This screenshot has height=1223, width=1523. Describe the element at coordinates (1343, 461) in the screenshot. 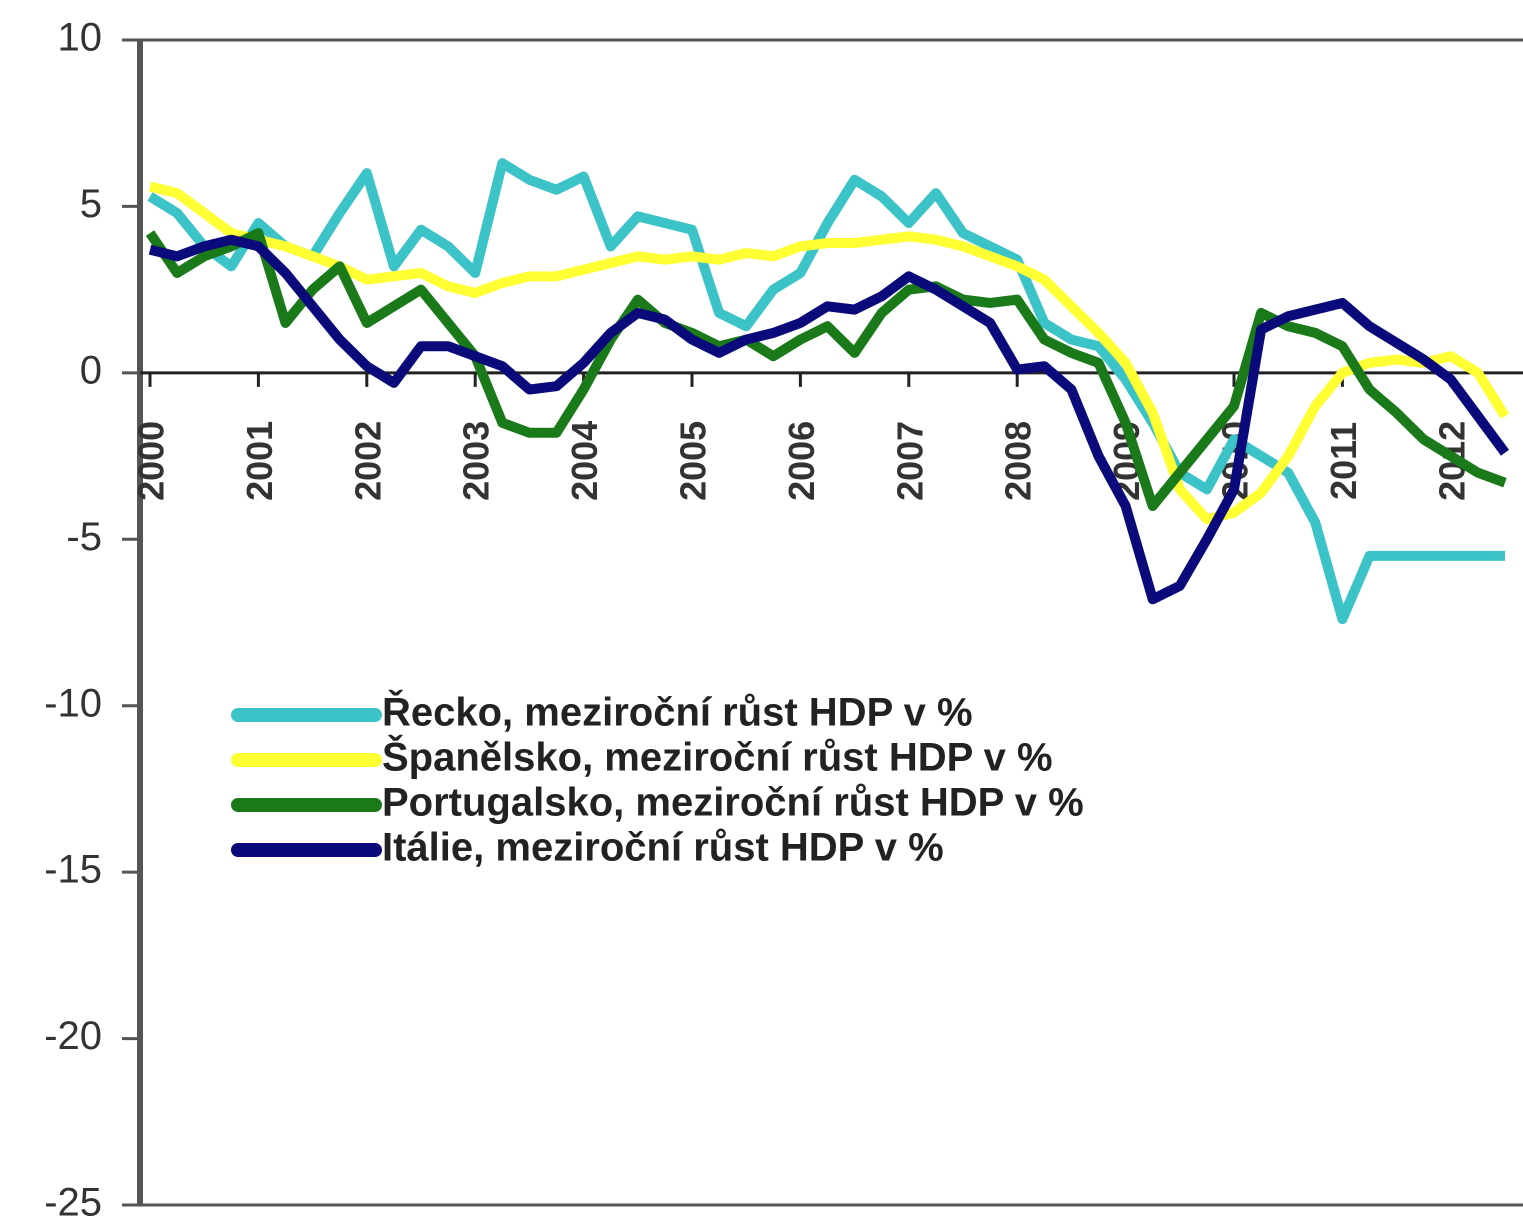

I see `x-tick-label: 2011` at that location.